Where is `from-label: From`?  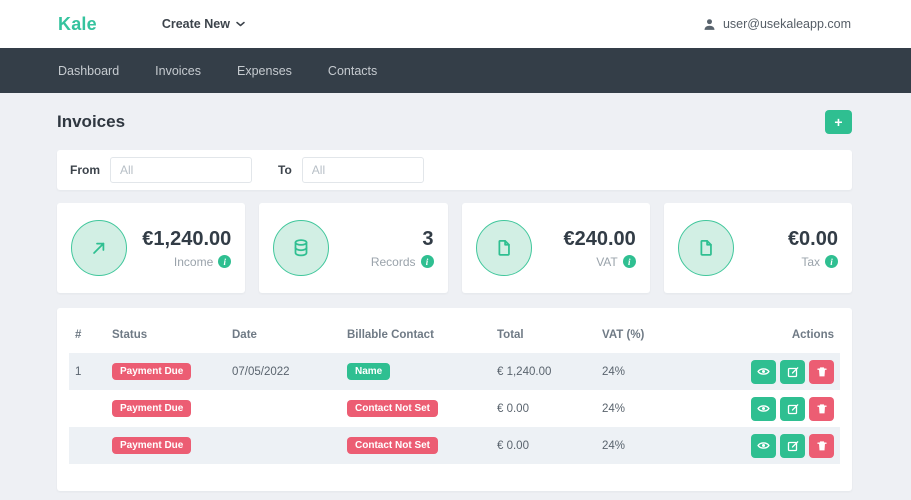
from-label: From is located at coordinates (85, 170).